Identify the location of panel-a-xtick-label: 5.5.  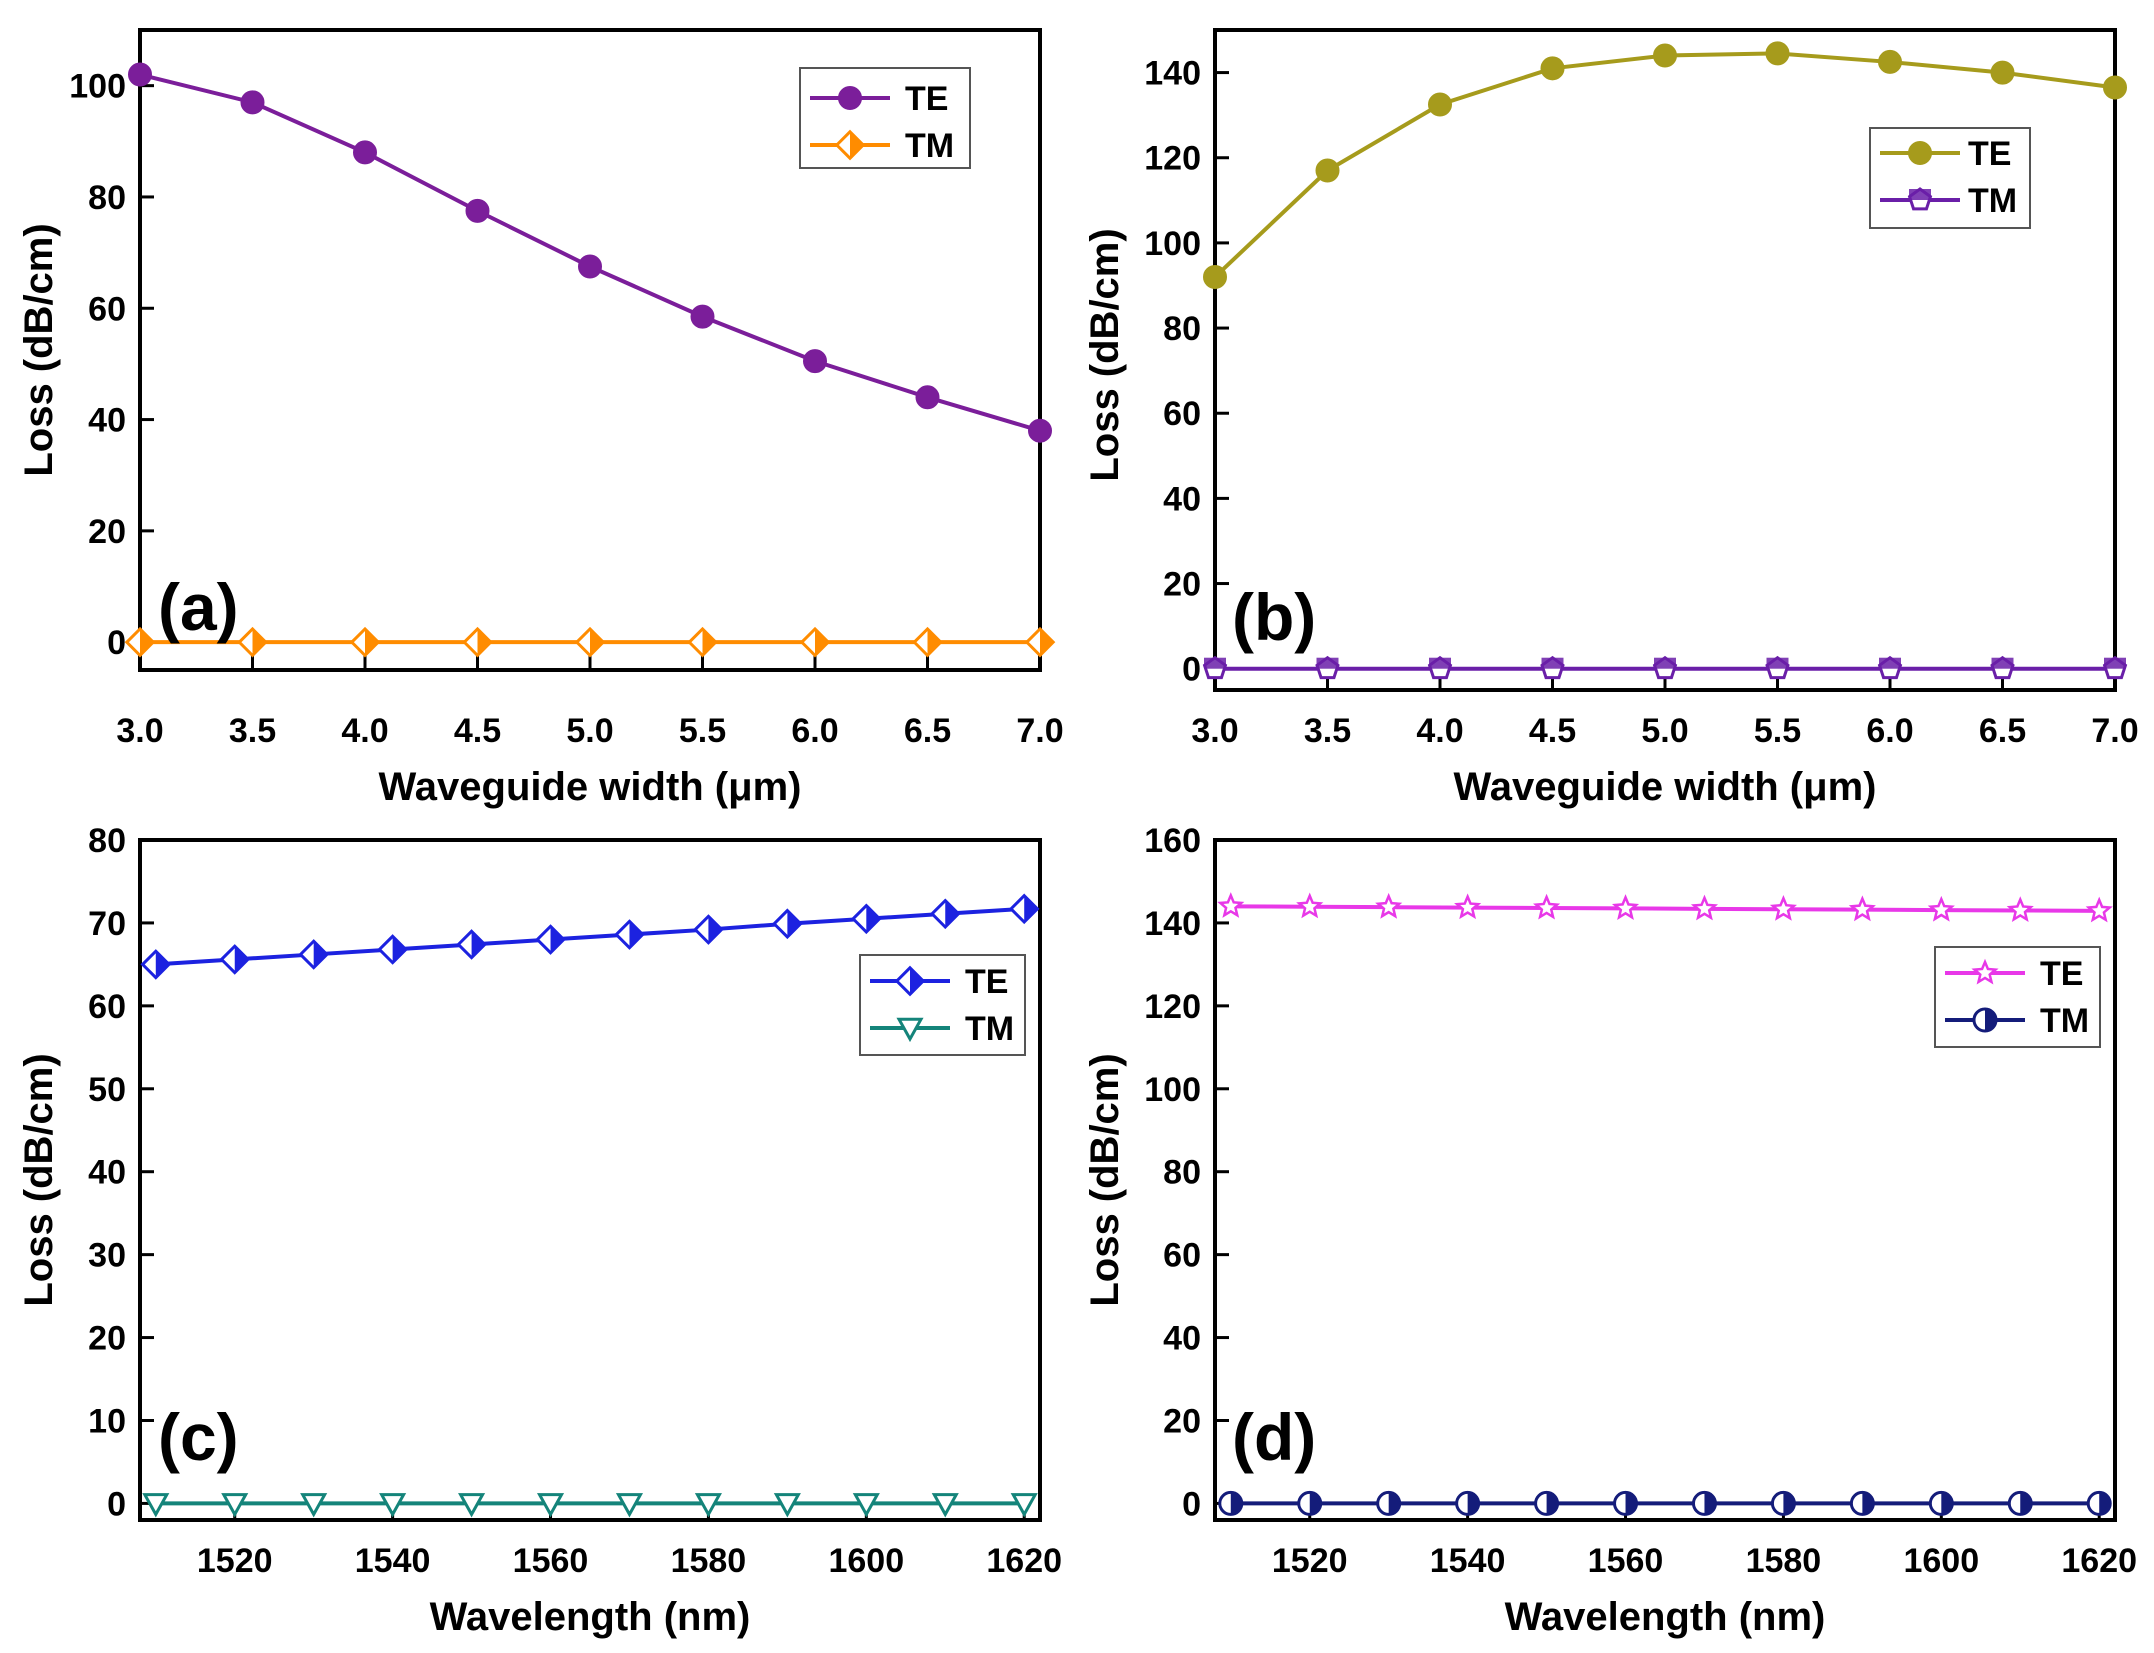
(702, 731).